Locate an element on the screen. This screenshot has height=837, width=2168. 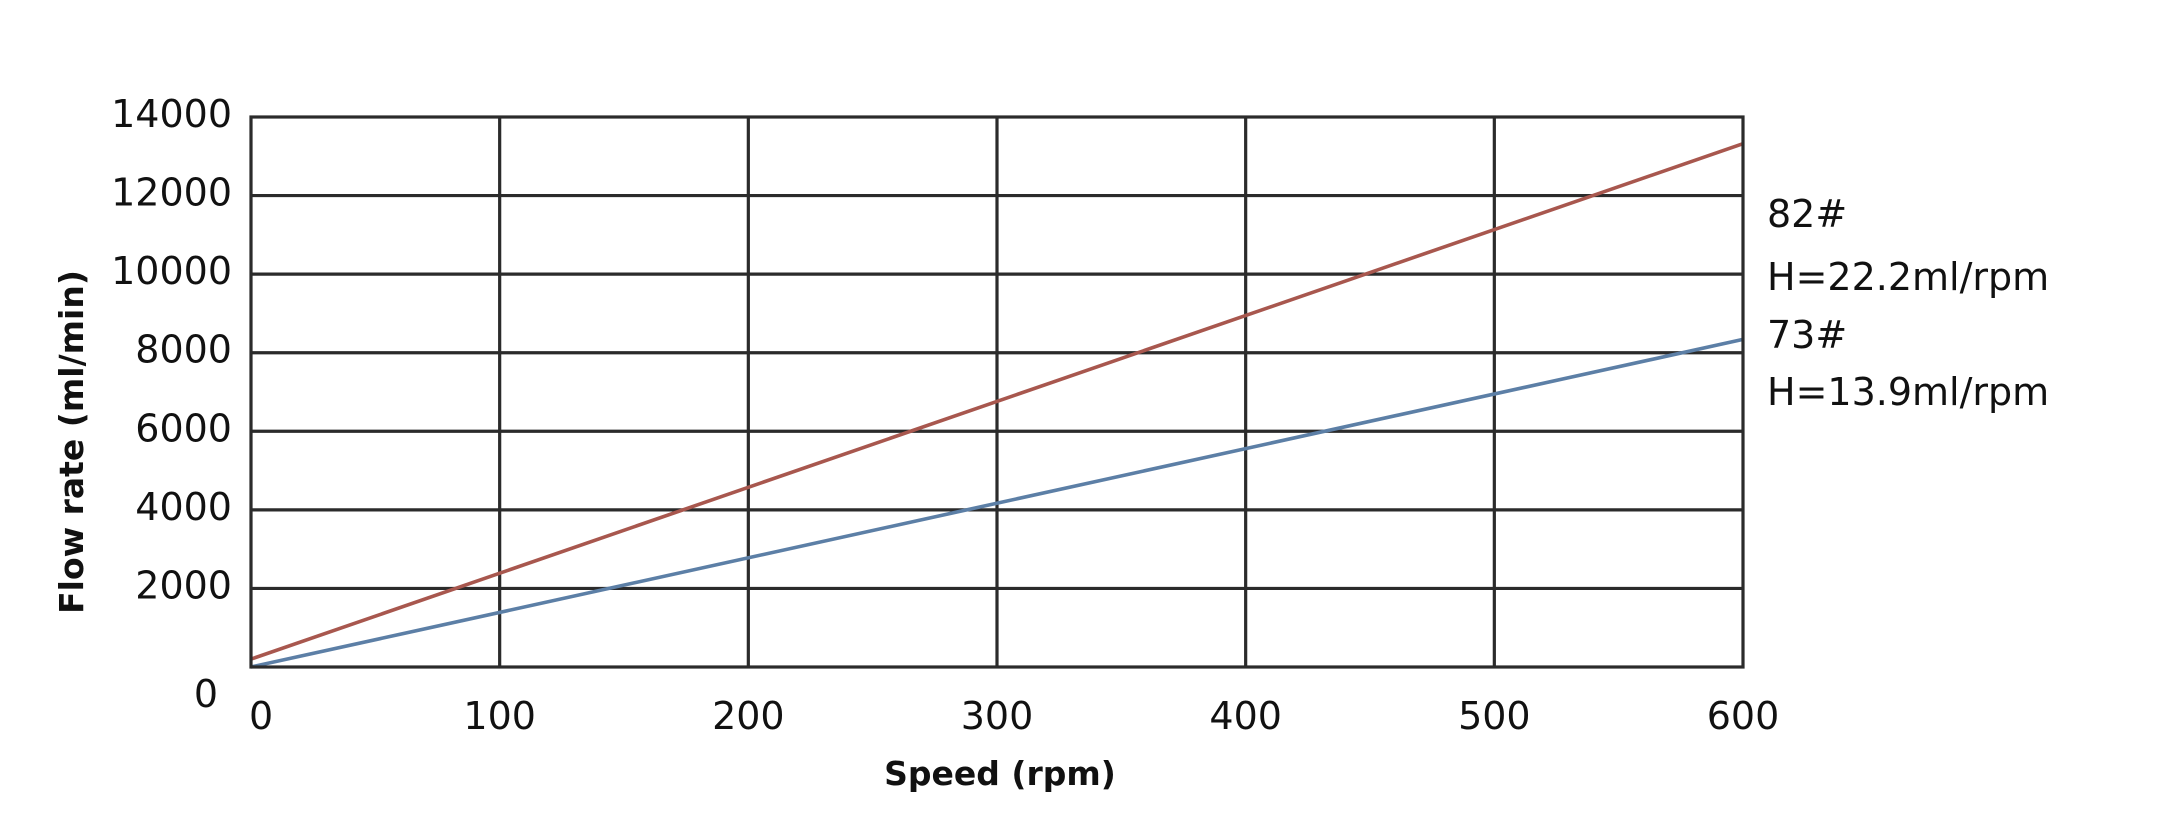
x-axis-title: Speed (rpm) is located at coordinates (1000, 773).